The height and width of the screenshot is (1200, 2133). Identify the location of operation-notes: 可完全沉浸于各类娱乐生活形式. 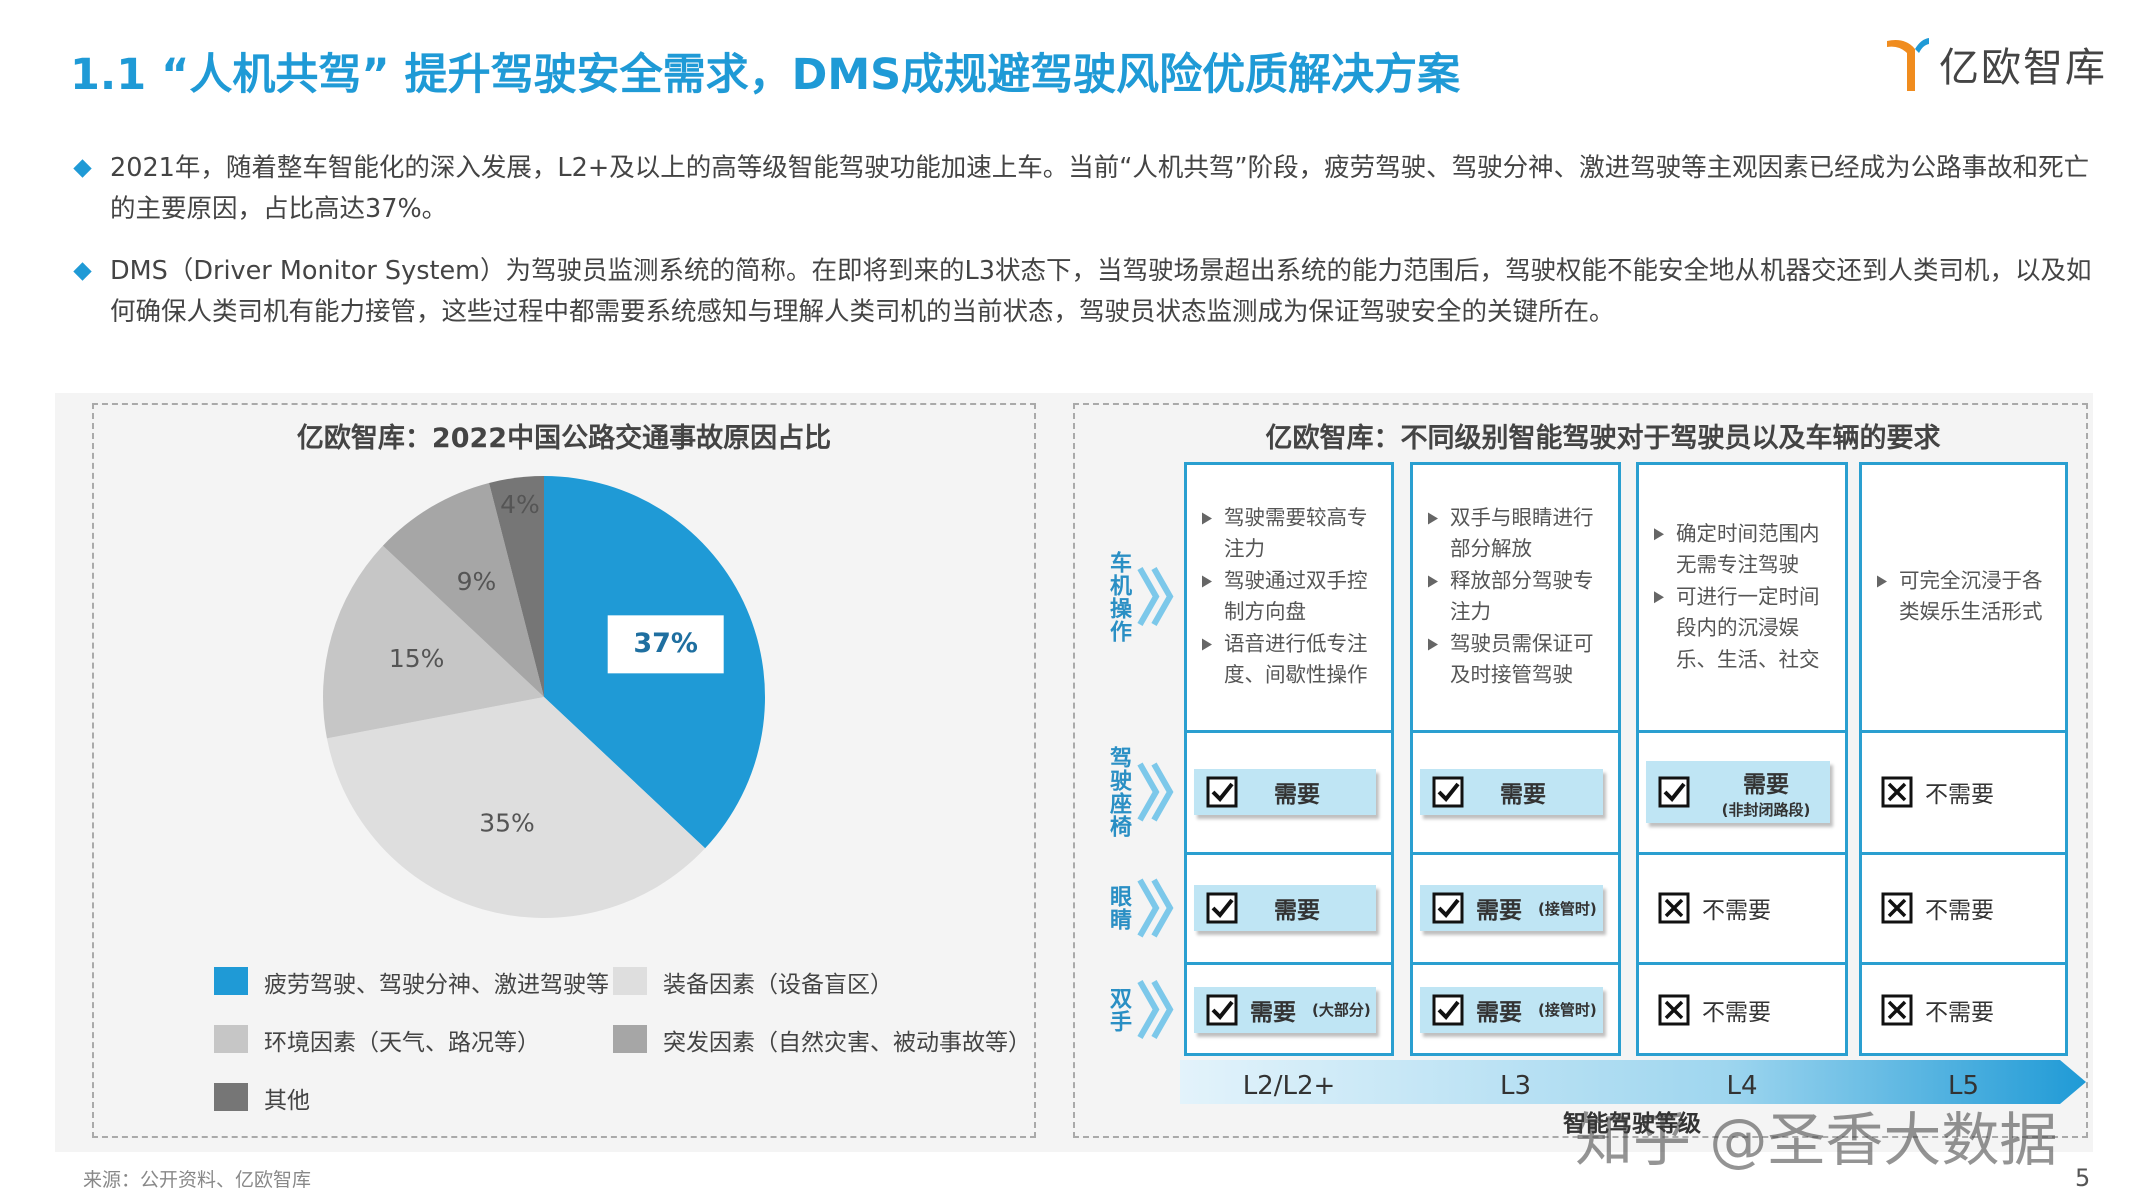
(1960, 596).